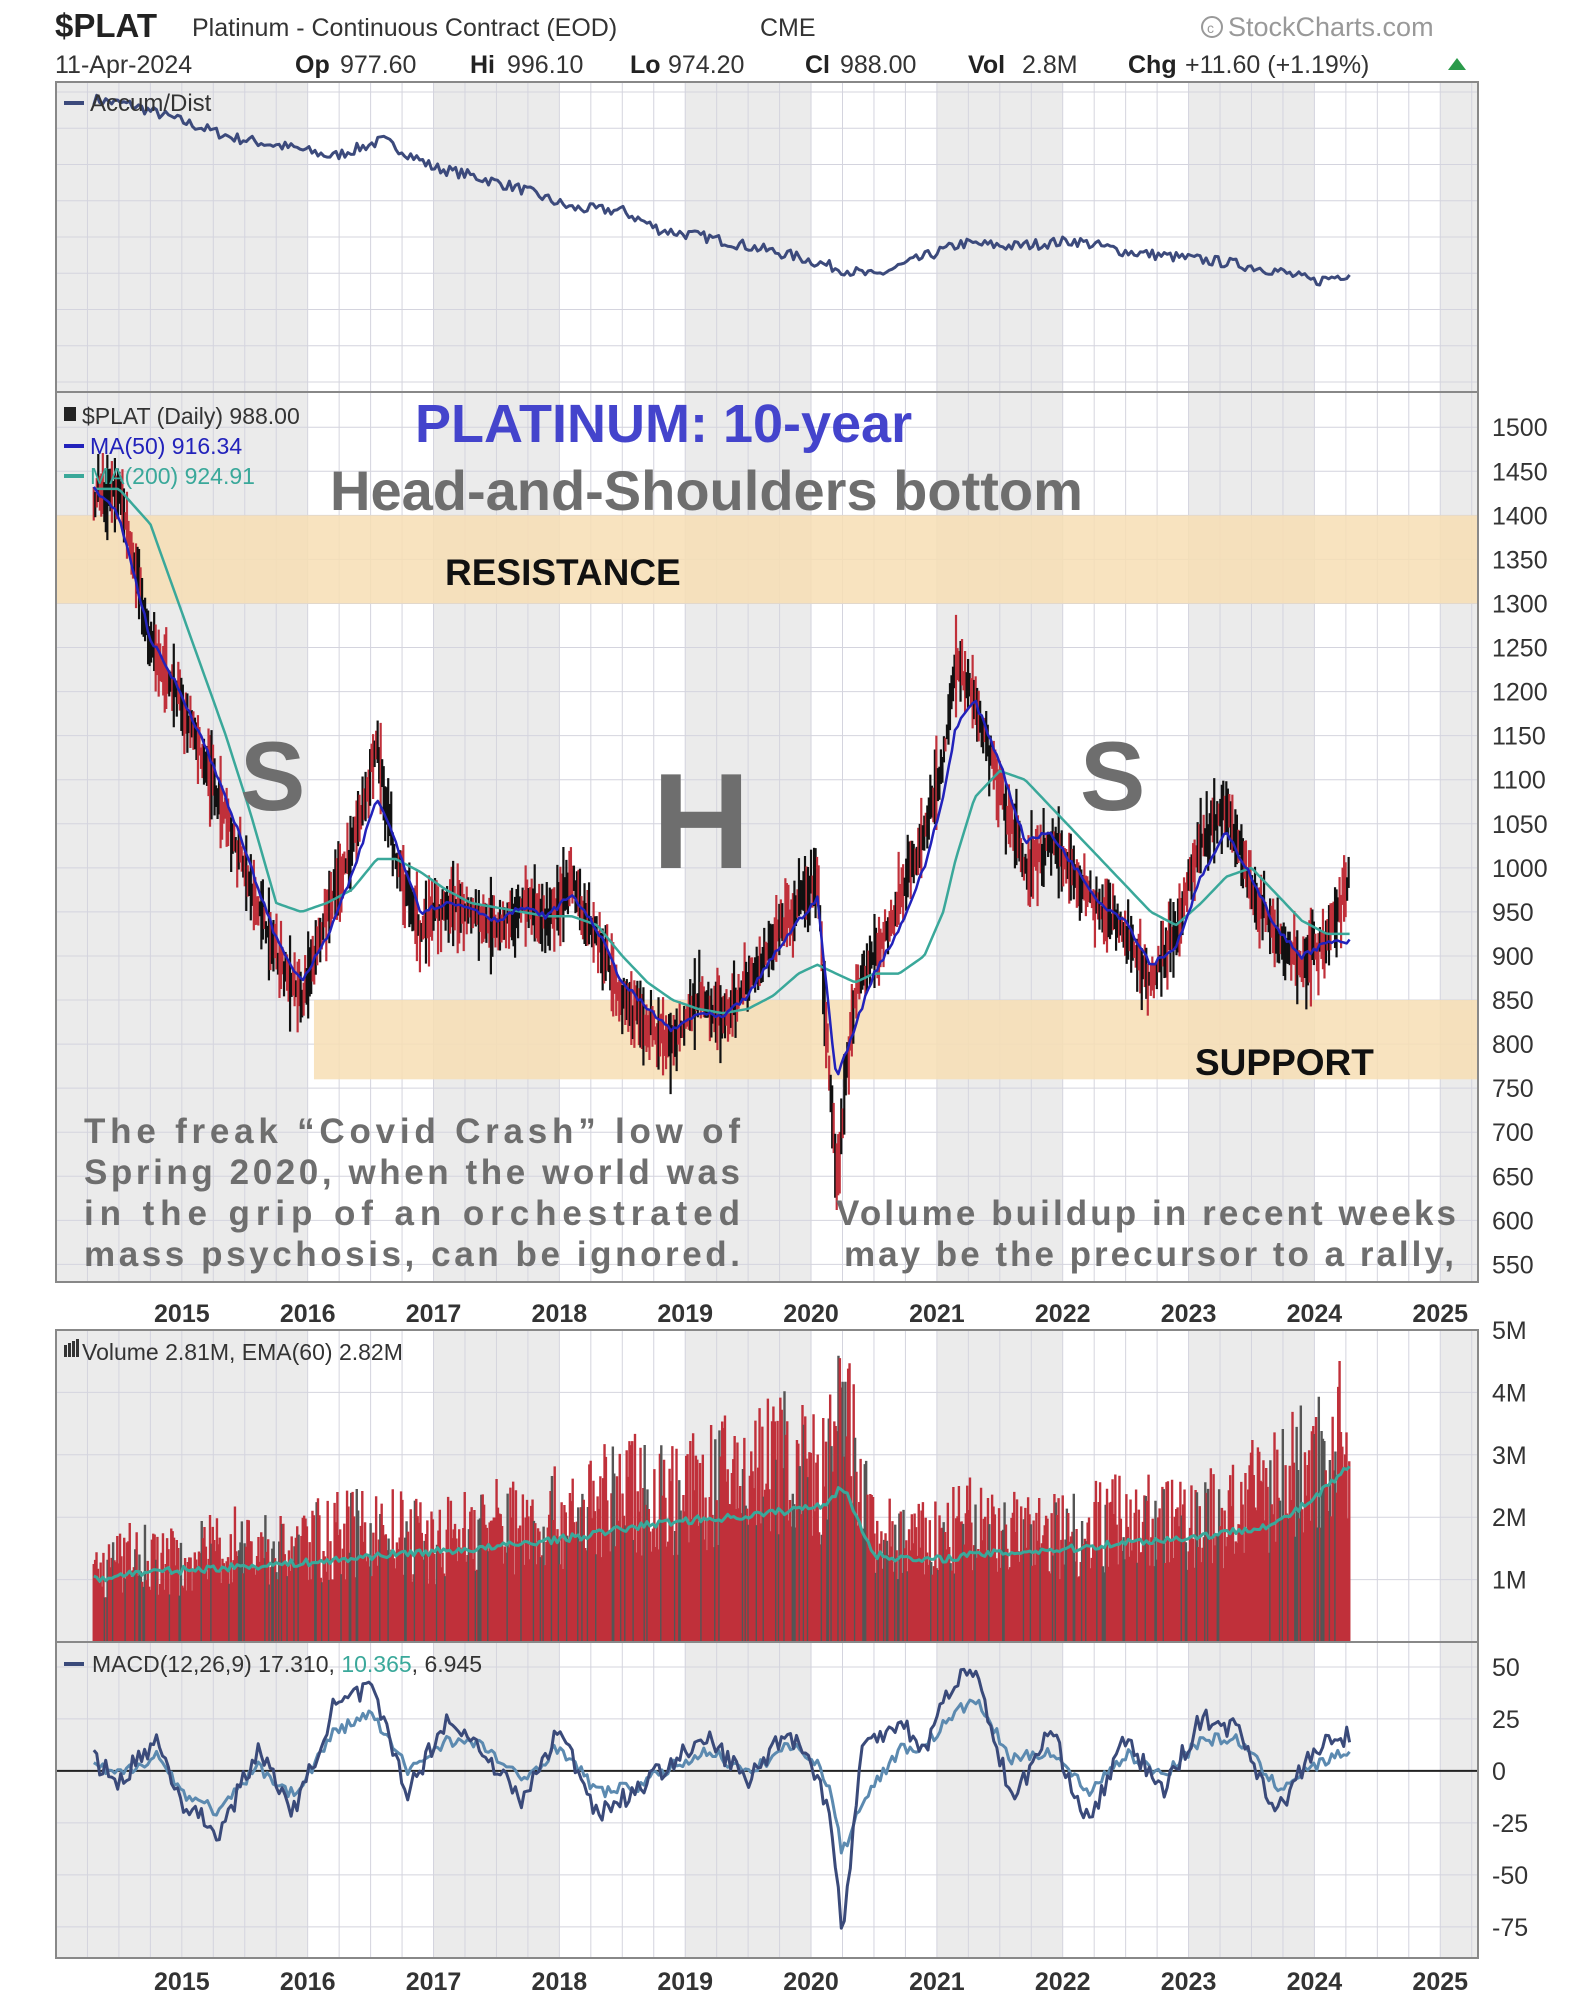 This screenshot has height=2005, width=1573. What do you see at coordinates (721, 190) in the screenshot?
I see `accum-dist-line` at bounding box center [721, 190].